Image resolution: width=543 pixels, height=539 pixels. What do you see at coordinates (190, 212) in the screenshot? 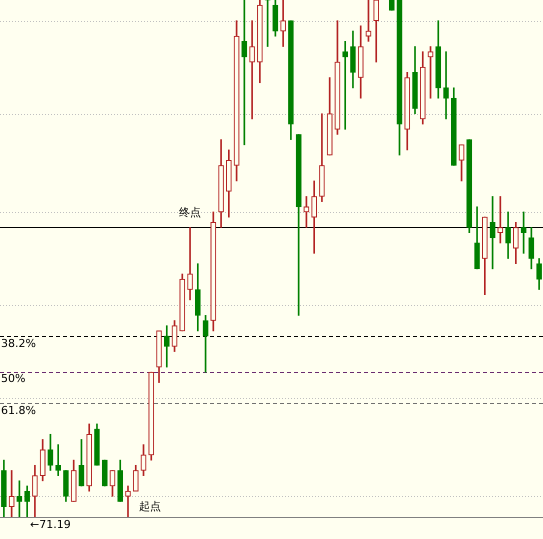
I see `annotation: 终点` at bounding box center [190, 212].